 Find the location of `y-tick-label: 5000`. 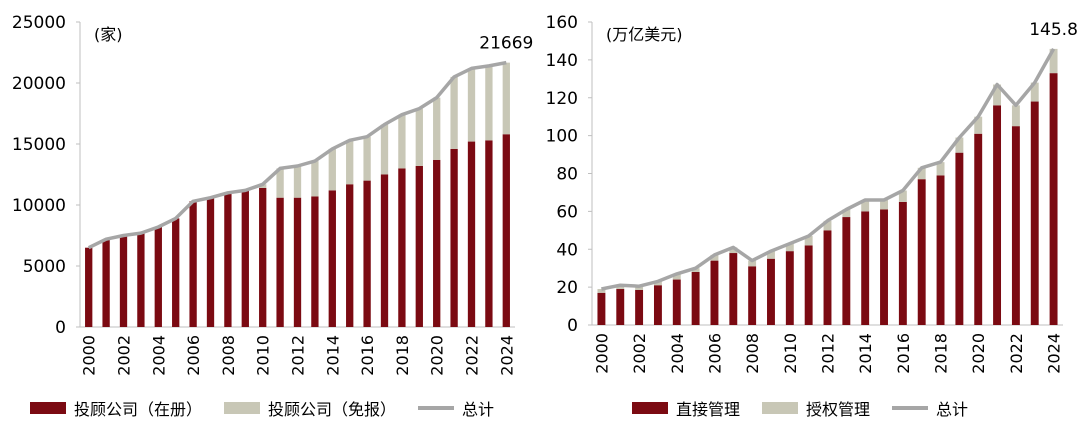

y-tick-label: 5000 is located at coordinates (44, 267).